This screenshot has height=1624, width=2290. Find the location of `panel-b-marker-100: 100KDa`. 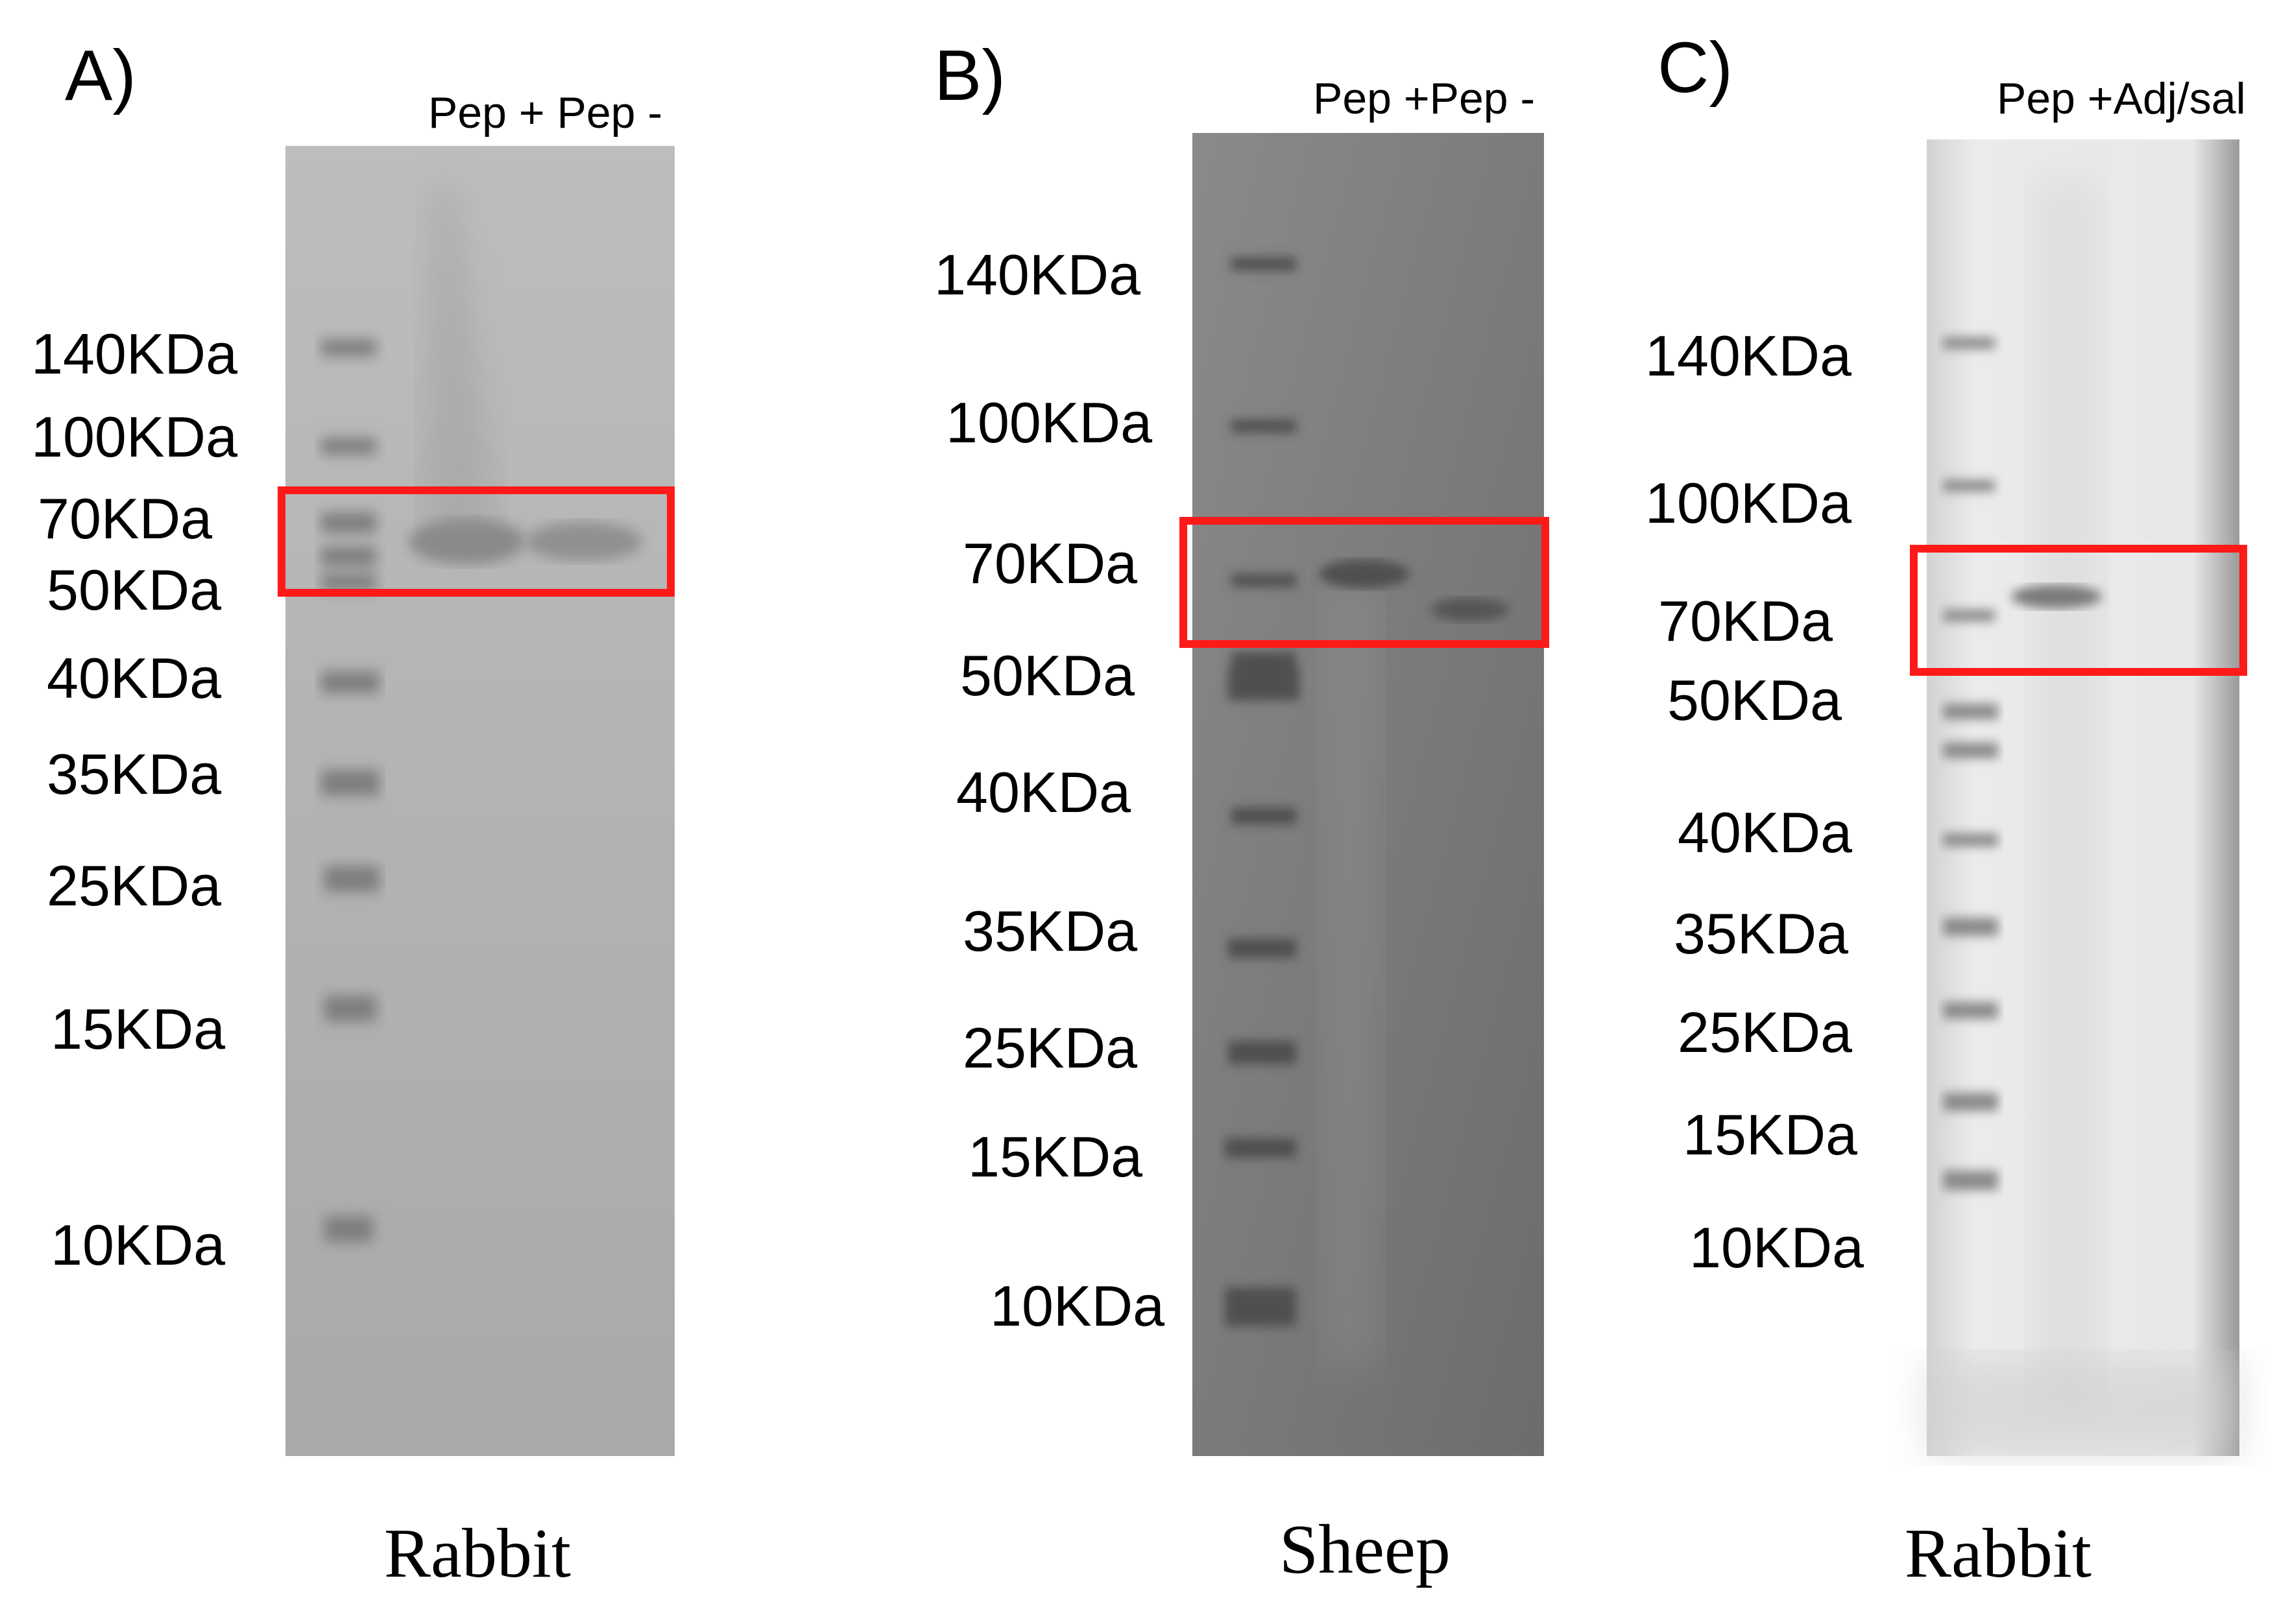

panel-b-marker-100: 100KDa is located at coordinates (1049, 422).